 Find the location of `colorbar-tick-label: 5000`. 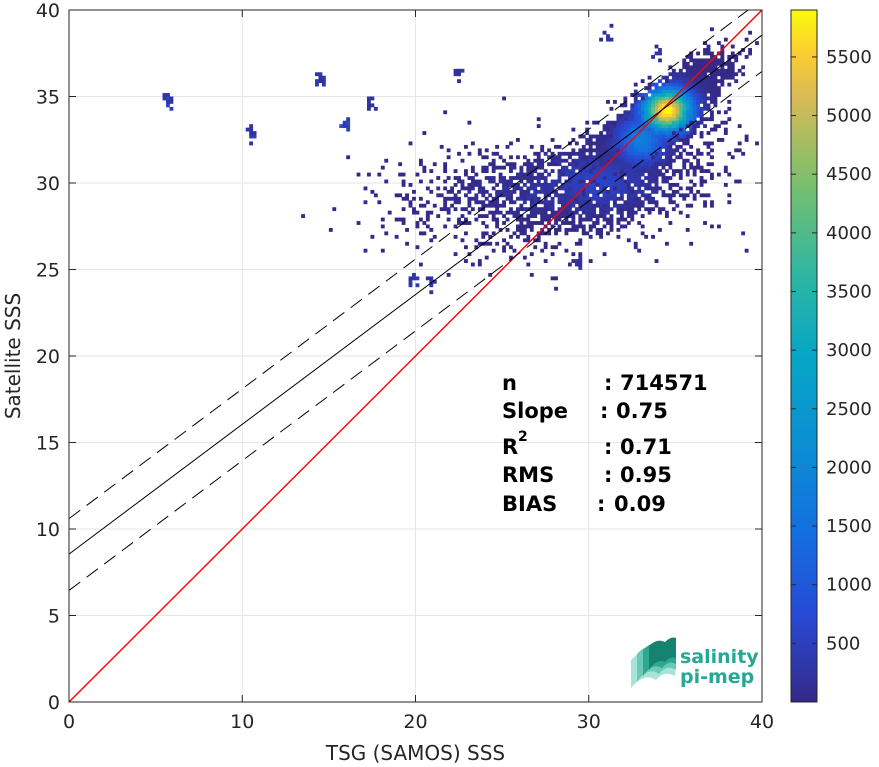

colorbar-tick-label: 5000 is located at coordinates (849, 116).